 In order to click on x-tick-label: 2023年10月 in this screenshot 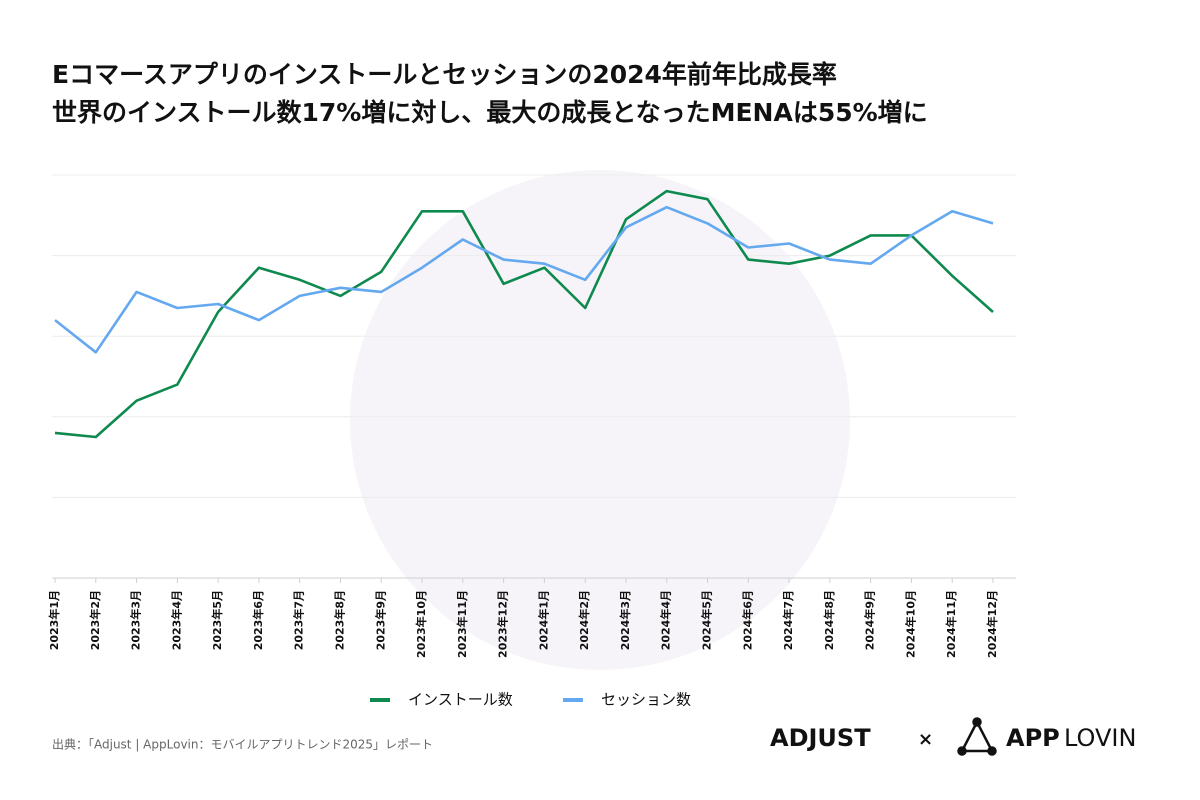, I will do `click(421, 624)`.